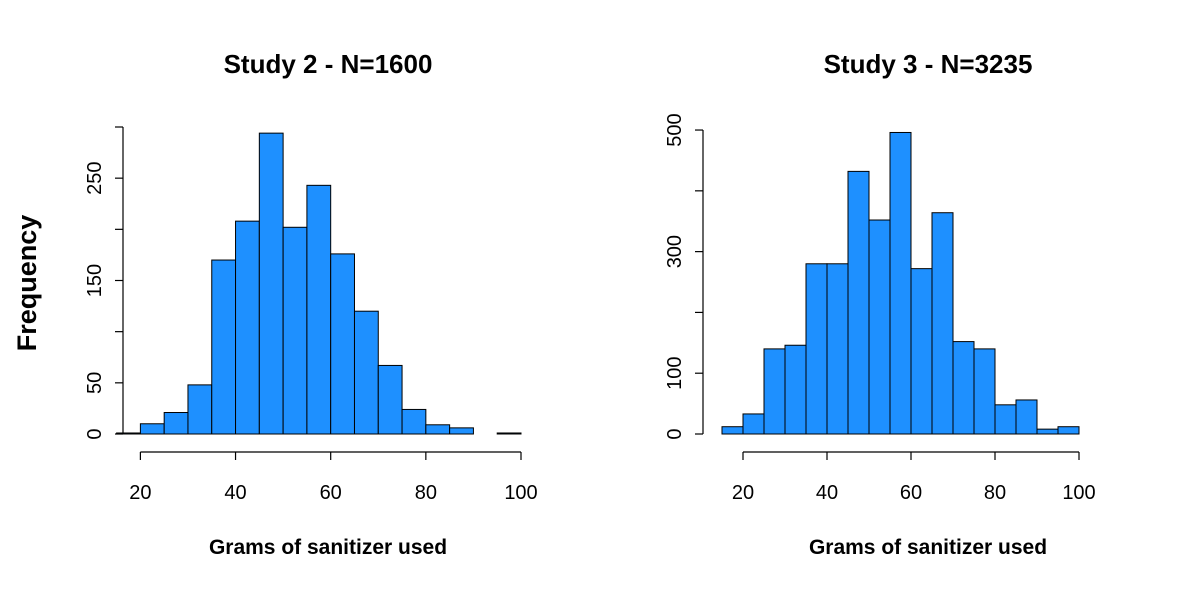 The width and height of the screenshot is (1200, 600). Describe the element at coordinates (95, 177) in the screenshot. I see `y-tick-label: 250` at that location.